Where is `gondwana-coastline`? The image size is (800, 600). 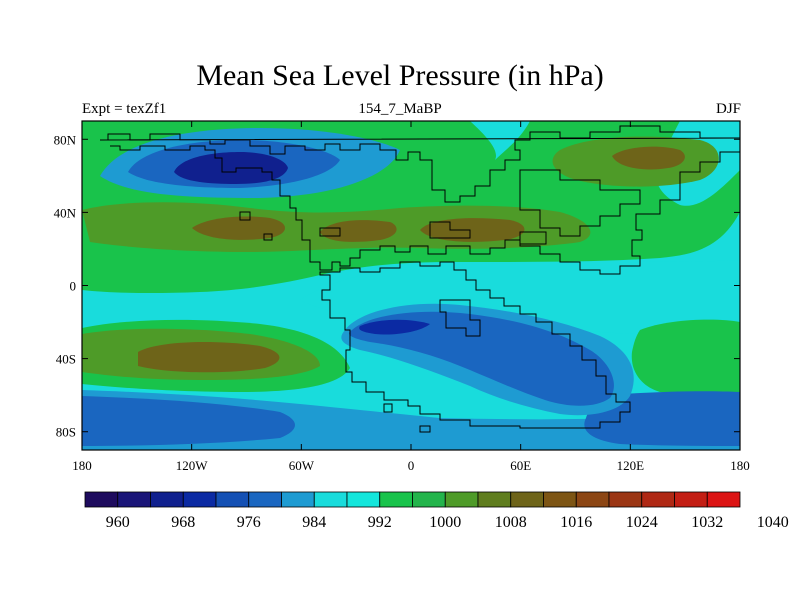
gondwana-coastline is located at coordinates (475, 345).